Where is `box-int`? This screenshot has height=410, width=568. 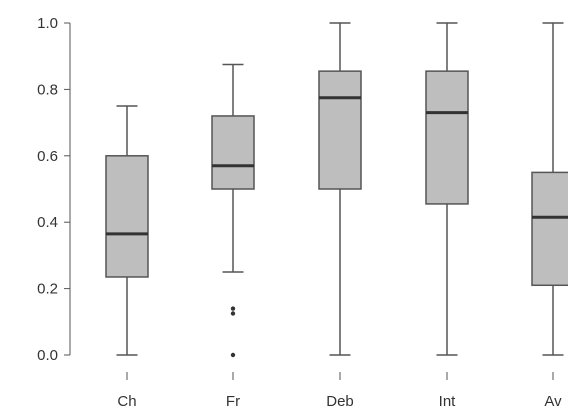
box-int is located at coordinates (447, 189).